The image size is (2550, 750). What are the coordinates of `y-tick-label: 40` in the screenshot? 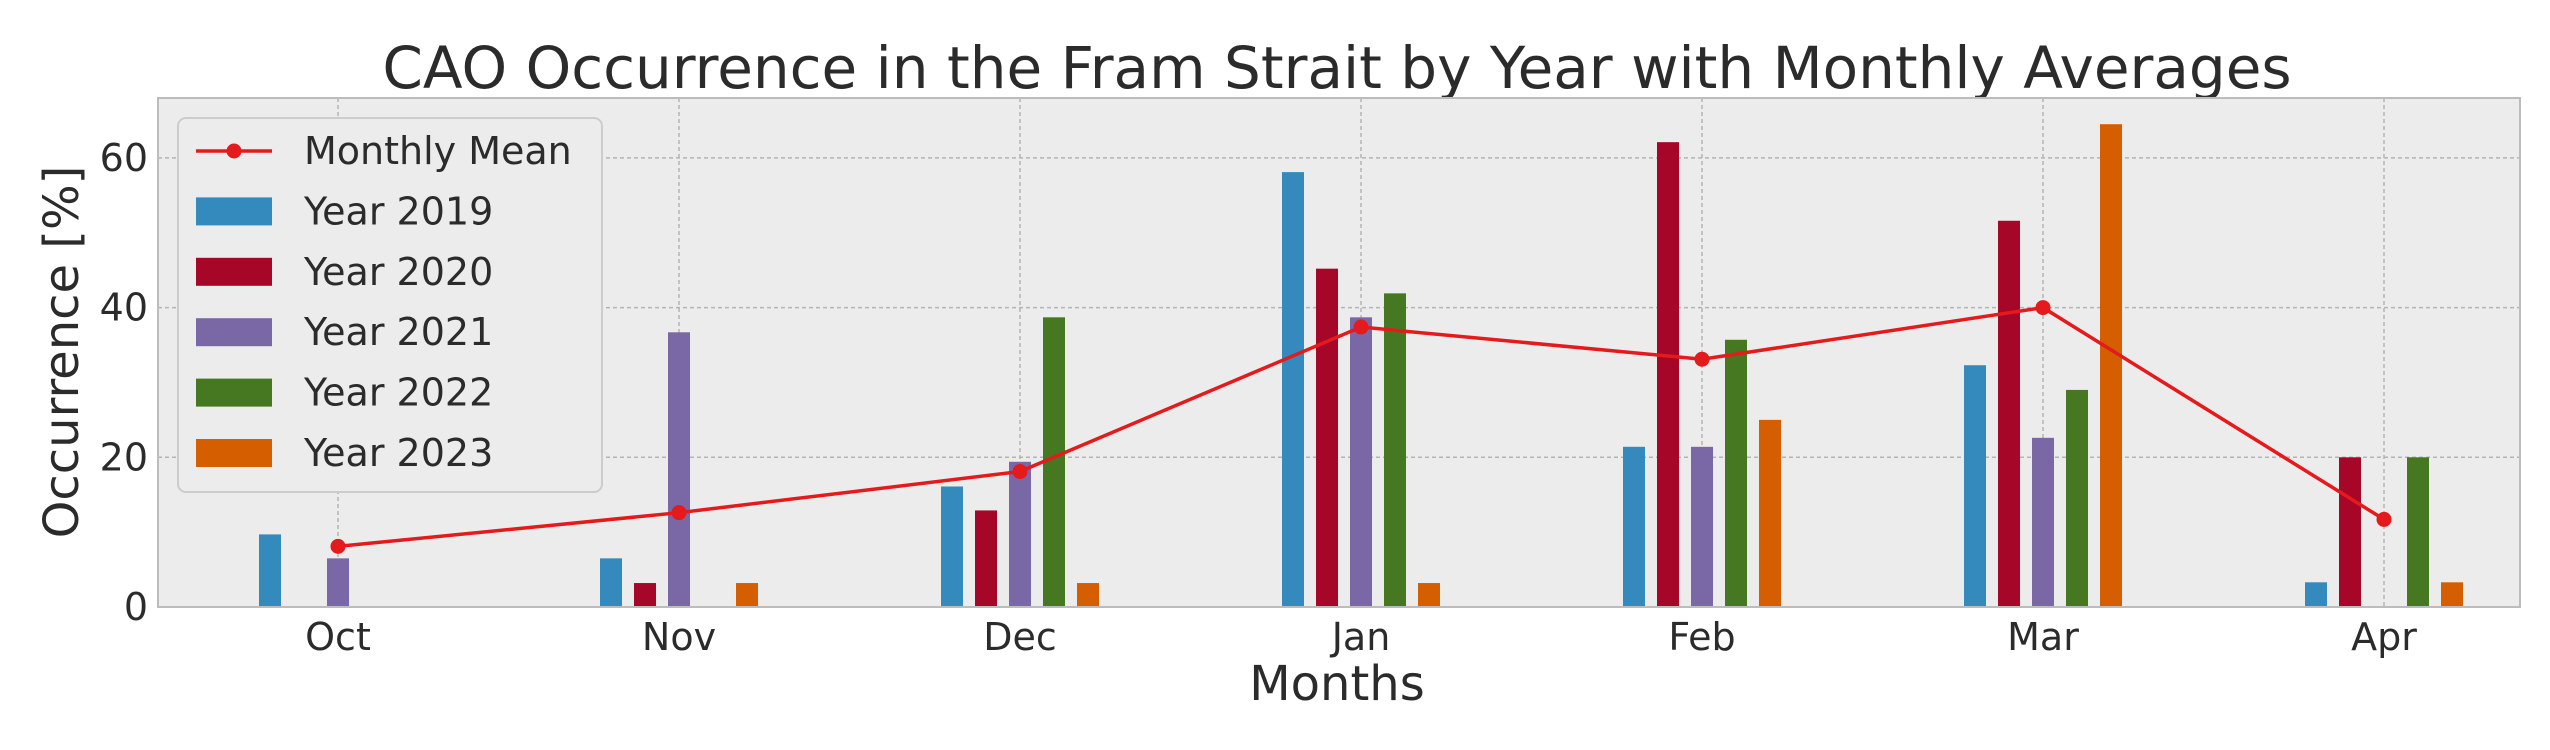 It's located at (124, 308).